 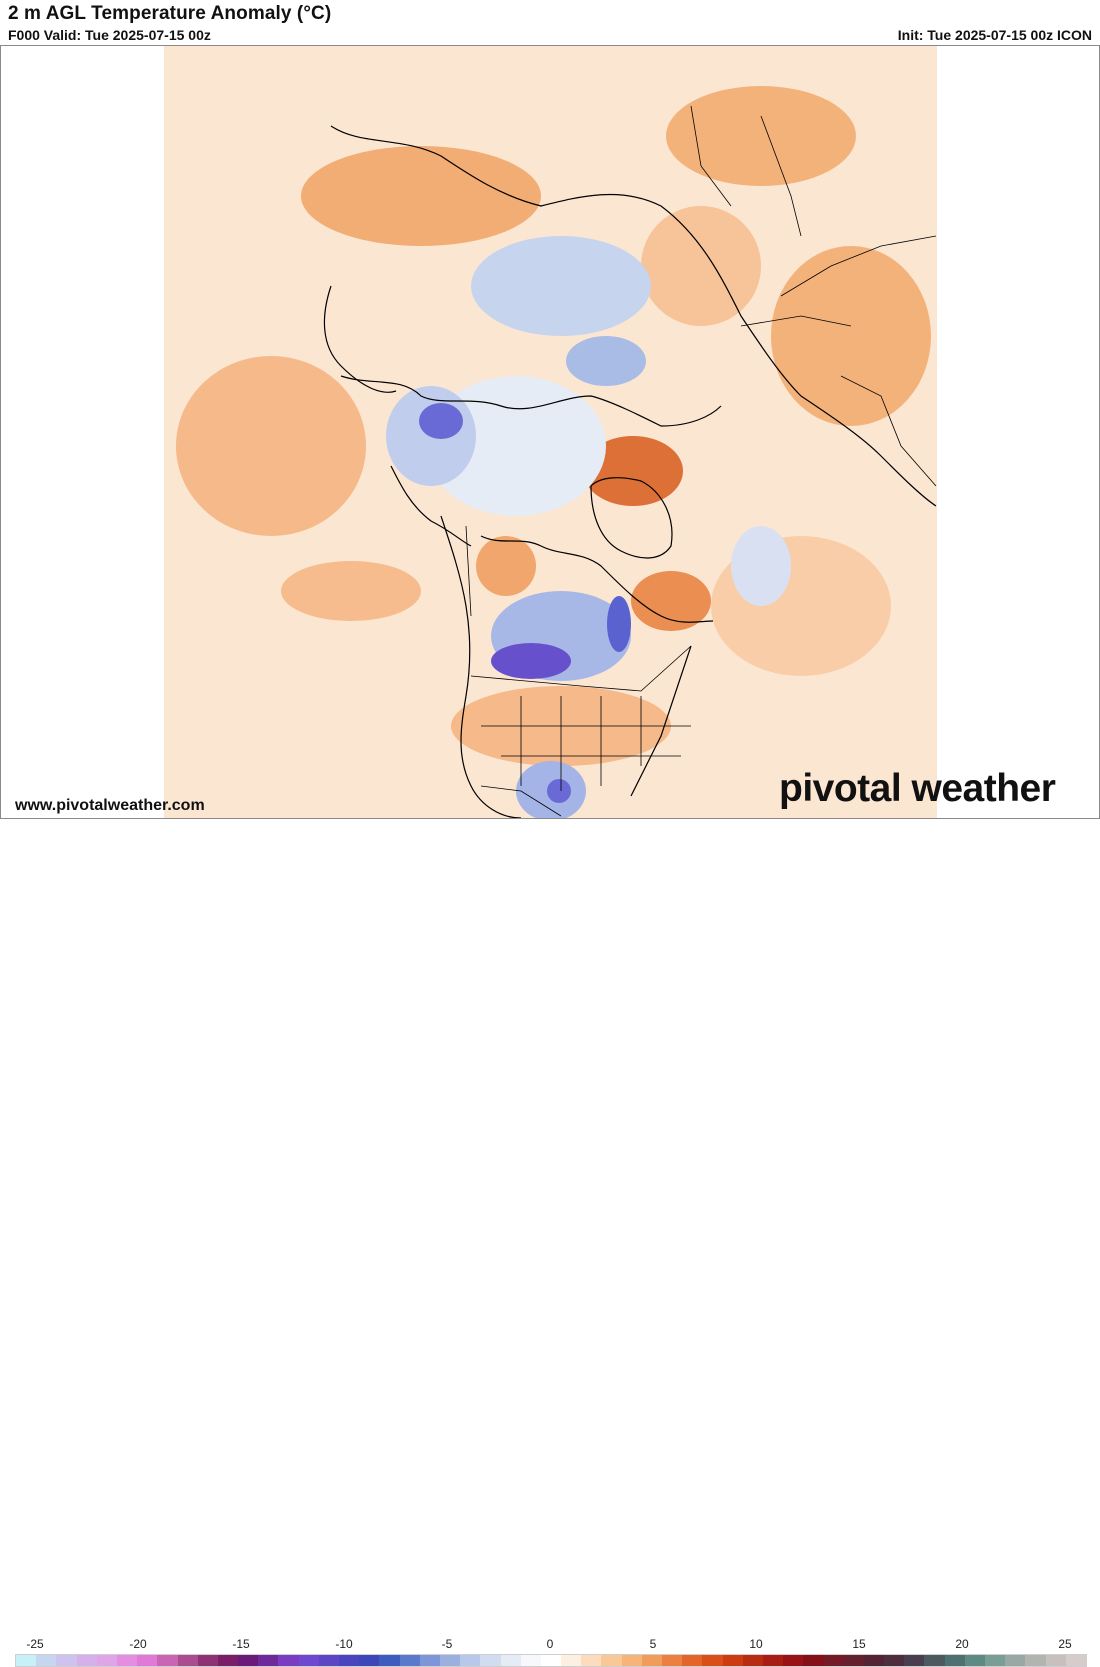 I want to click on coastline-canada-arctic, so click(x=597, y=579).